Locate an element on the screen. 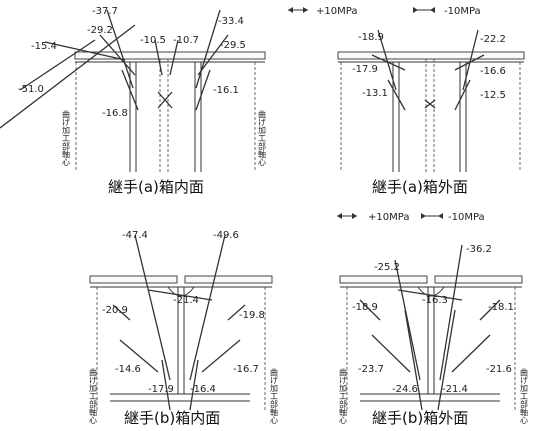 This screenshot has height=431, width=535. stress-value: -14.6 is located at coordinates (128, 369).